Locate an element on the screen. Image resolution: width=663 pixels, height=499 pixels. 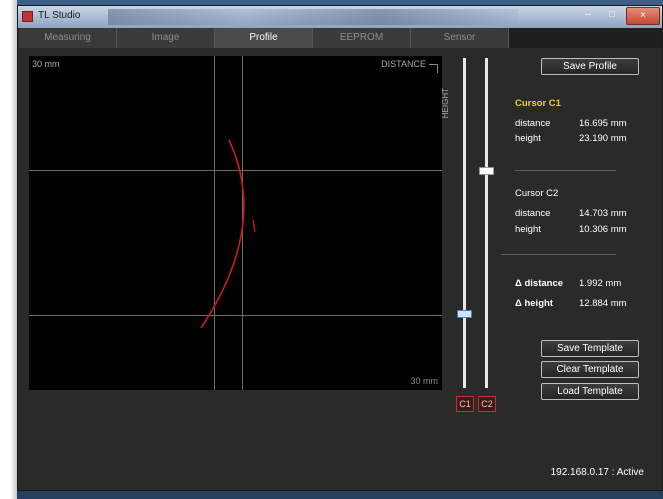
profile-curve is located at coordinates (222, 234).